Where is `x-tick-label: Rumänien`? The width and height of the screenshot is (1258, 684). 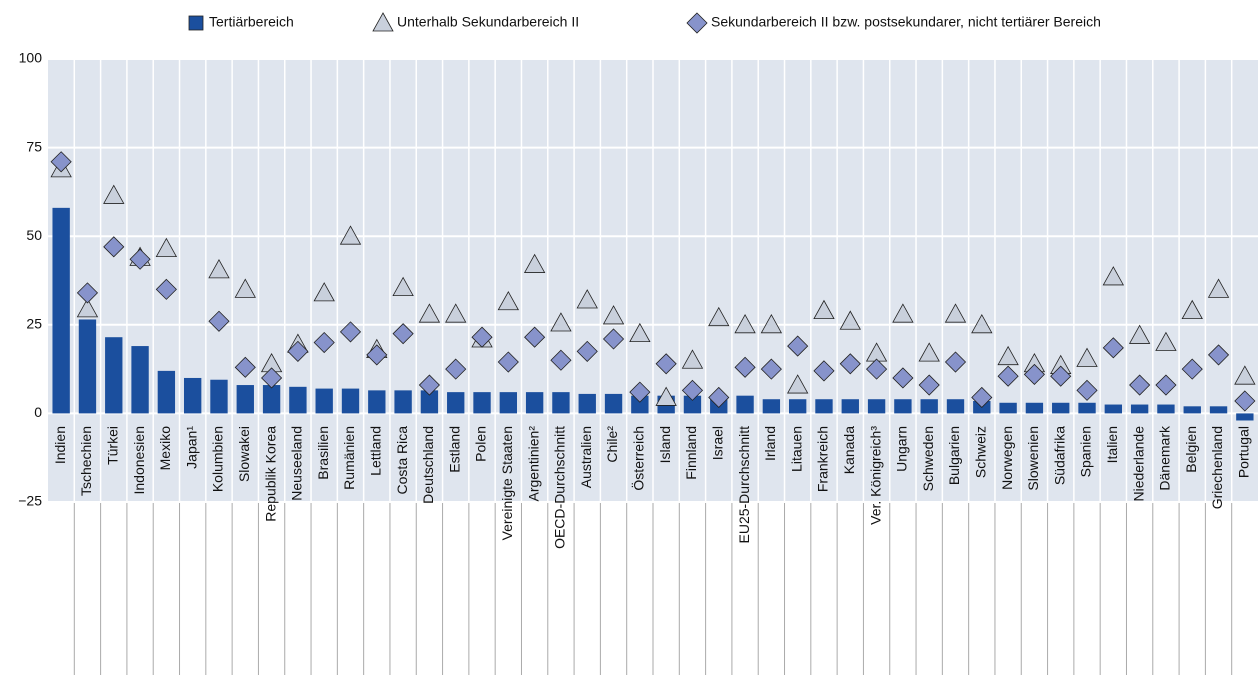 x-tick-label: Rumänien is located at coordinates (349, 458).